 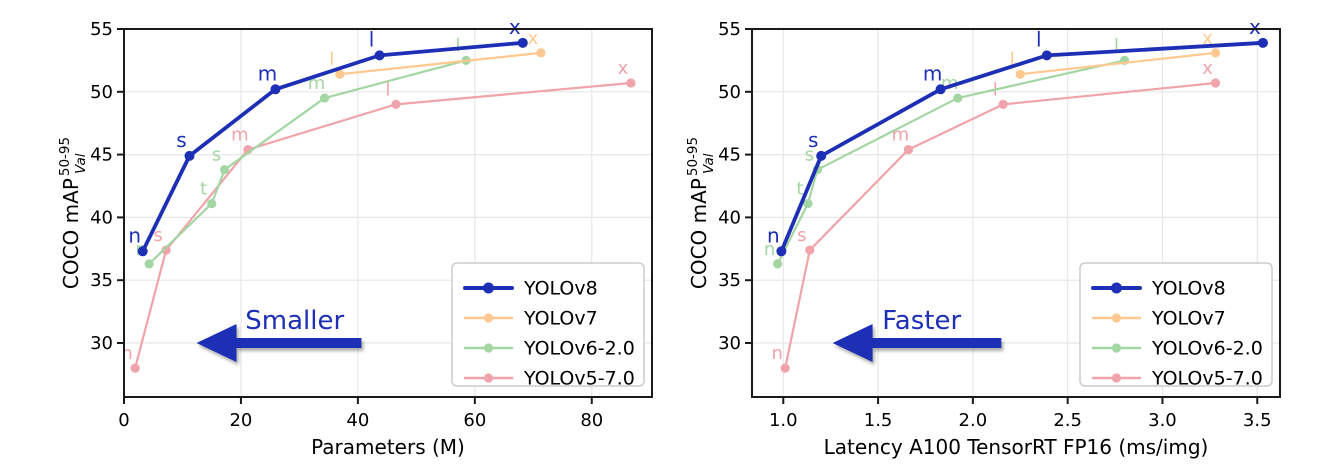 I want to click on x-tick-label: 1.5, so click(x=878, y=420).